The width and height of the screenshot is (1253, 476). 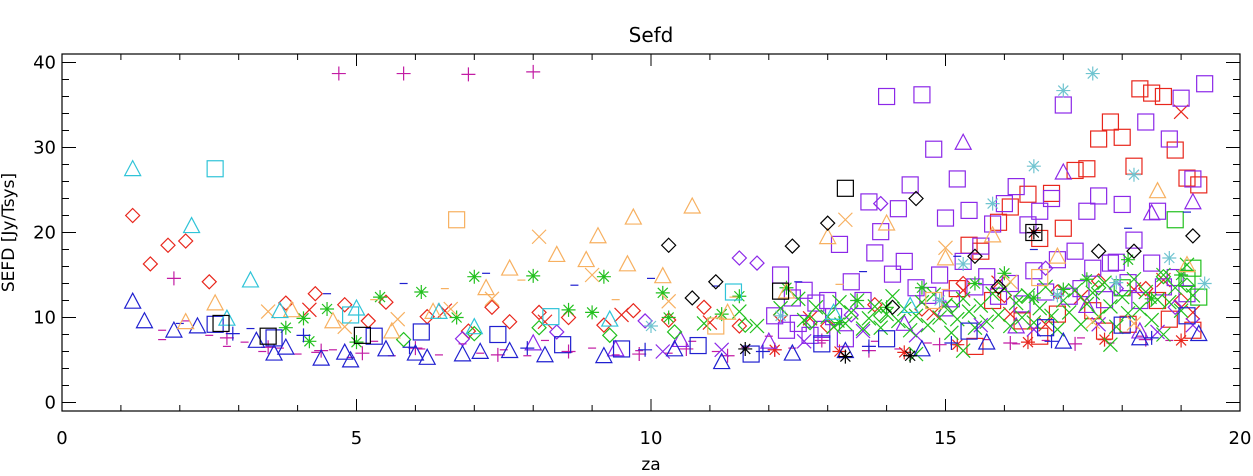 I want to click on x-tick-label: 20, so click(x=1240, y=438).